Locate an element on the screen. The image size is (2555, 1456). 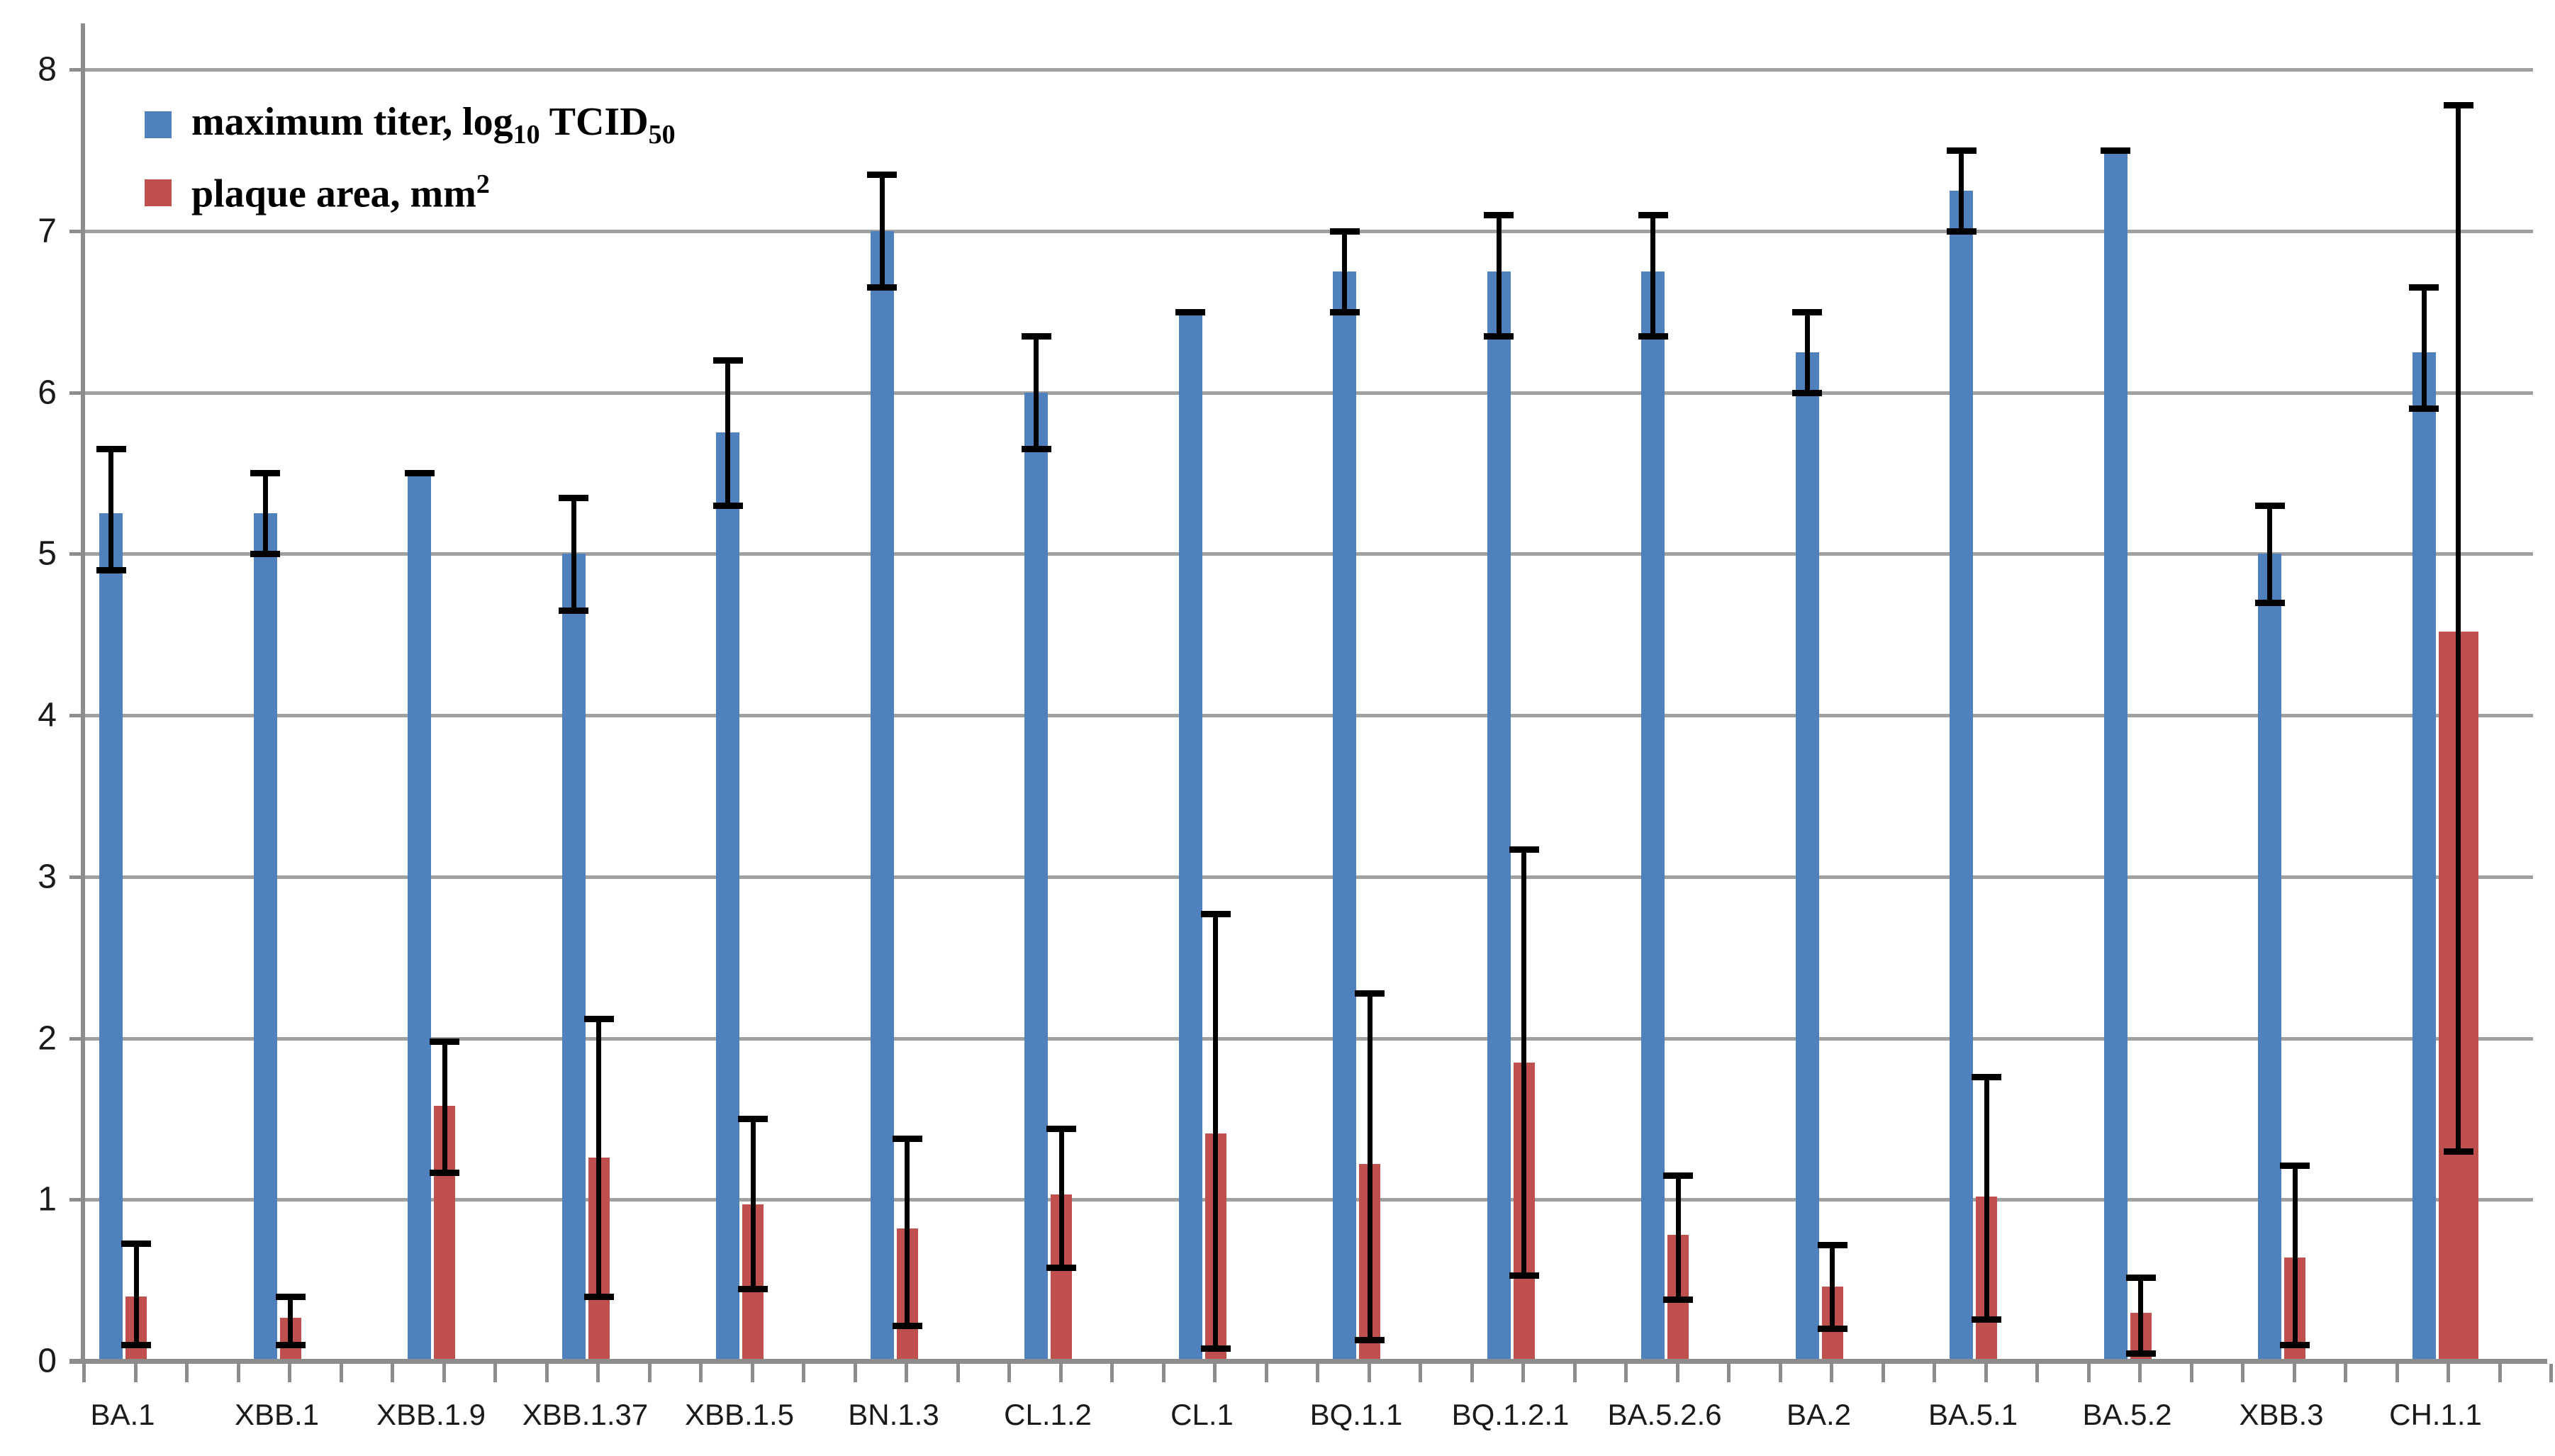
error-bar-titer-BQ.1.1 is located at coordinates (1344, 271).